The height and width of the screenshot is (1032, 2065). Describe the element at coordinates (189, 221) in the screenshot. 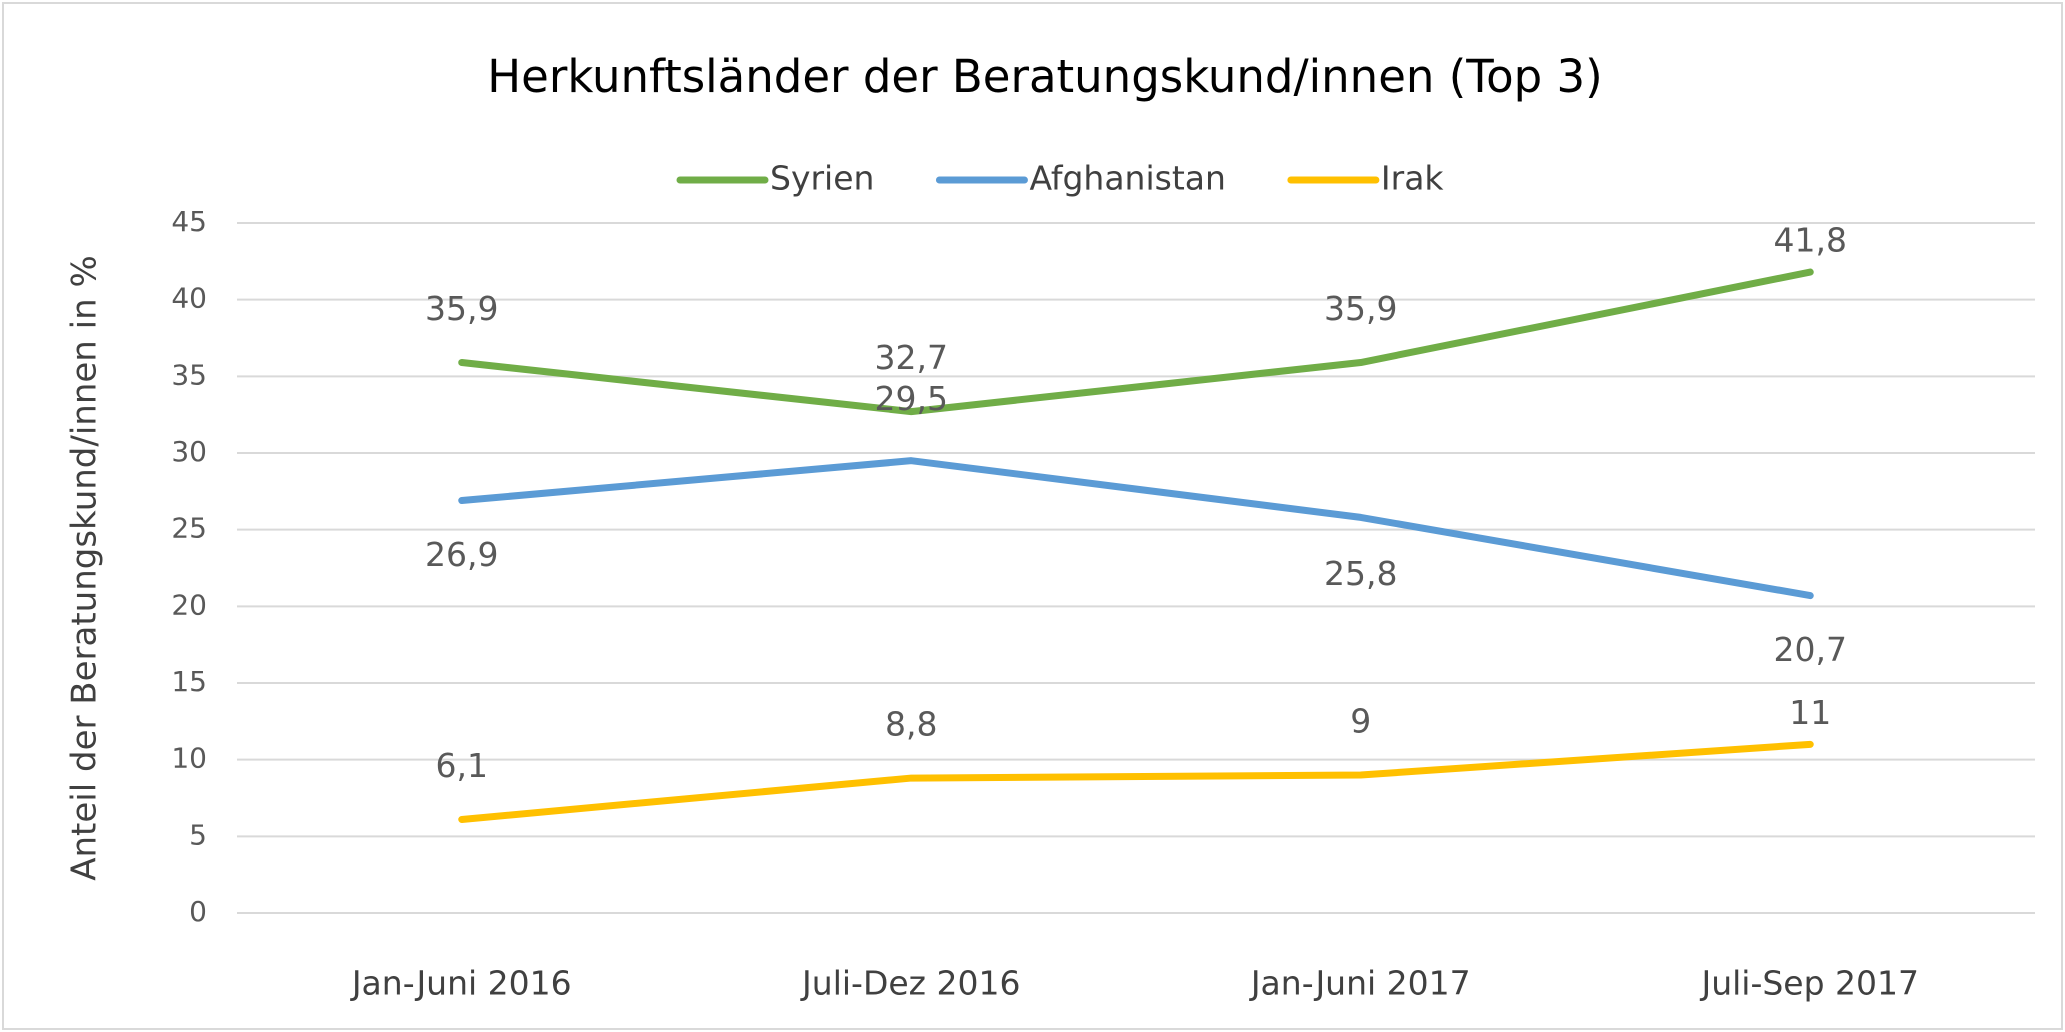

I see `y-tick-label: 45` at that location.